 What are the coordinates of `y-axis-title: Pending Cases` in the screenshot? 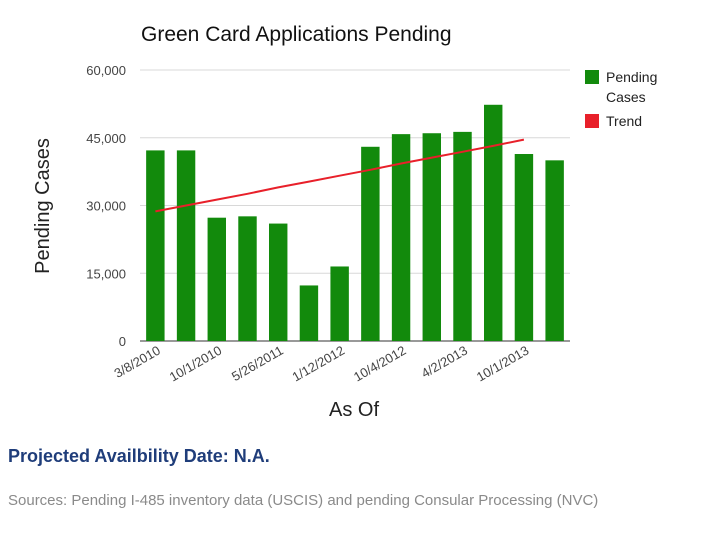 It's located at (43, 206).